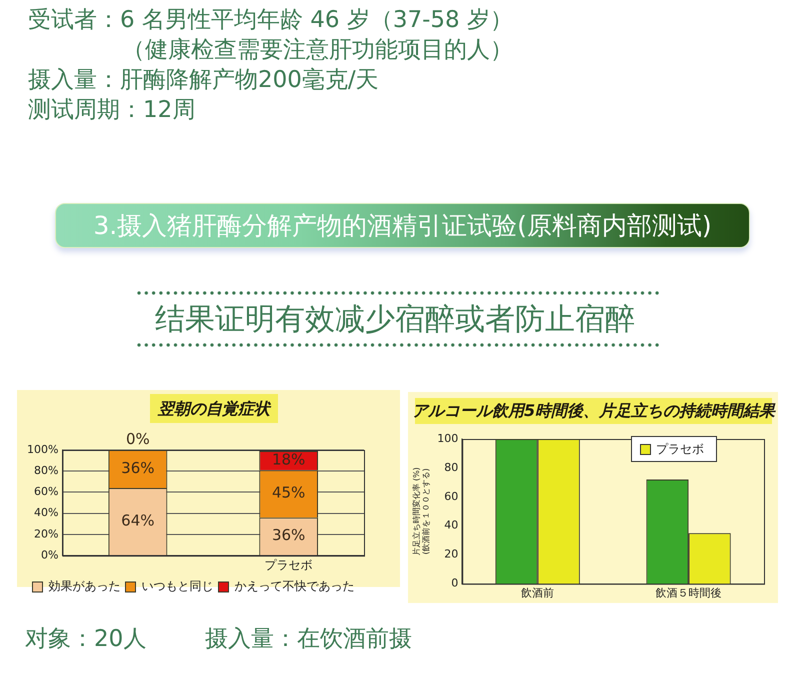  Describe the element at coordinates (289, 459) in the screenshot. I see `data-label: 18%` at that location.